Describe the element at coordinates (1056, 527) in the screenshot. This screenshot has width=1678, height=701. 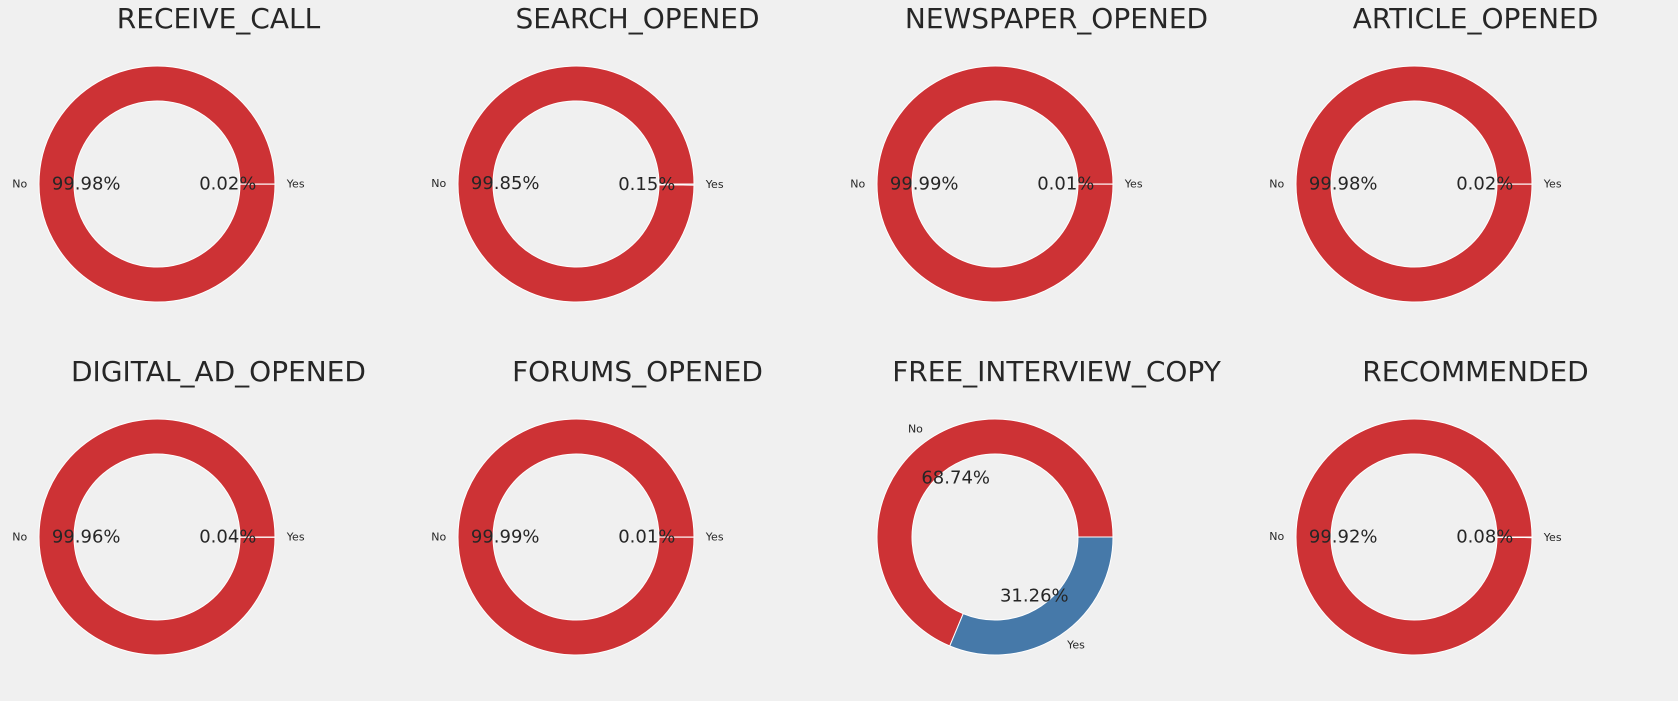
I see `donut-chart: 68.74% No 31.26% Yes` at that location.